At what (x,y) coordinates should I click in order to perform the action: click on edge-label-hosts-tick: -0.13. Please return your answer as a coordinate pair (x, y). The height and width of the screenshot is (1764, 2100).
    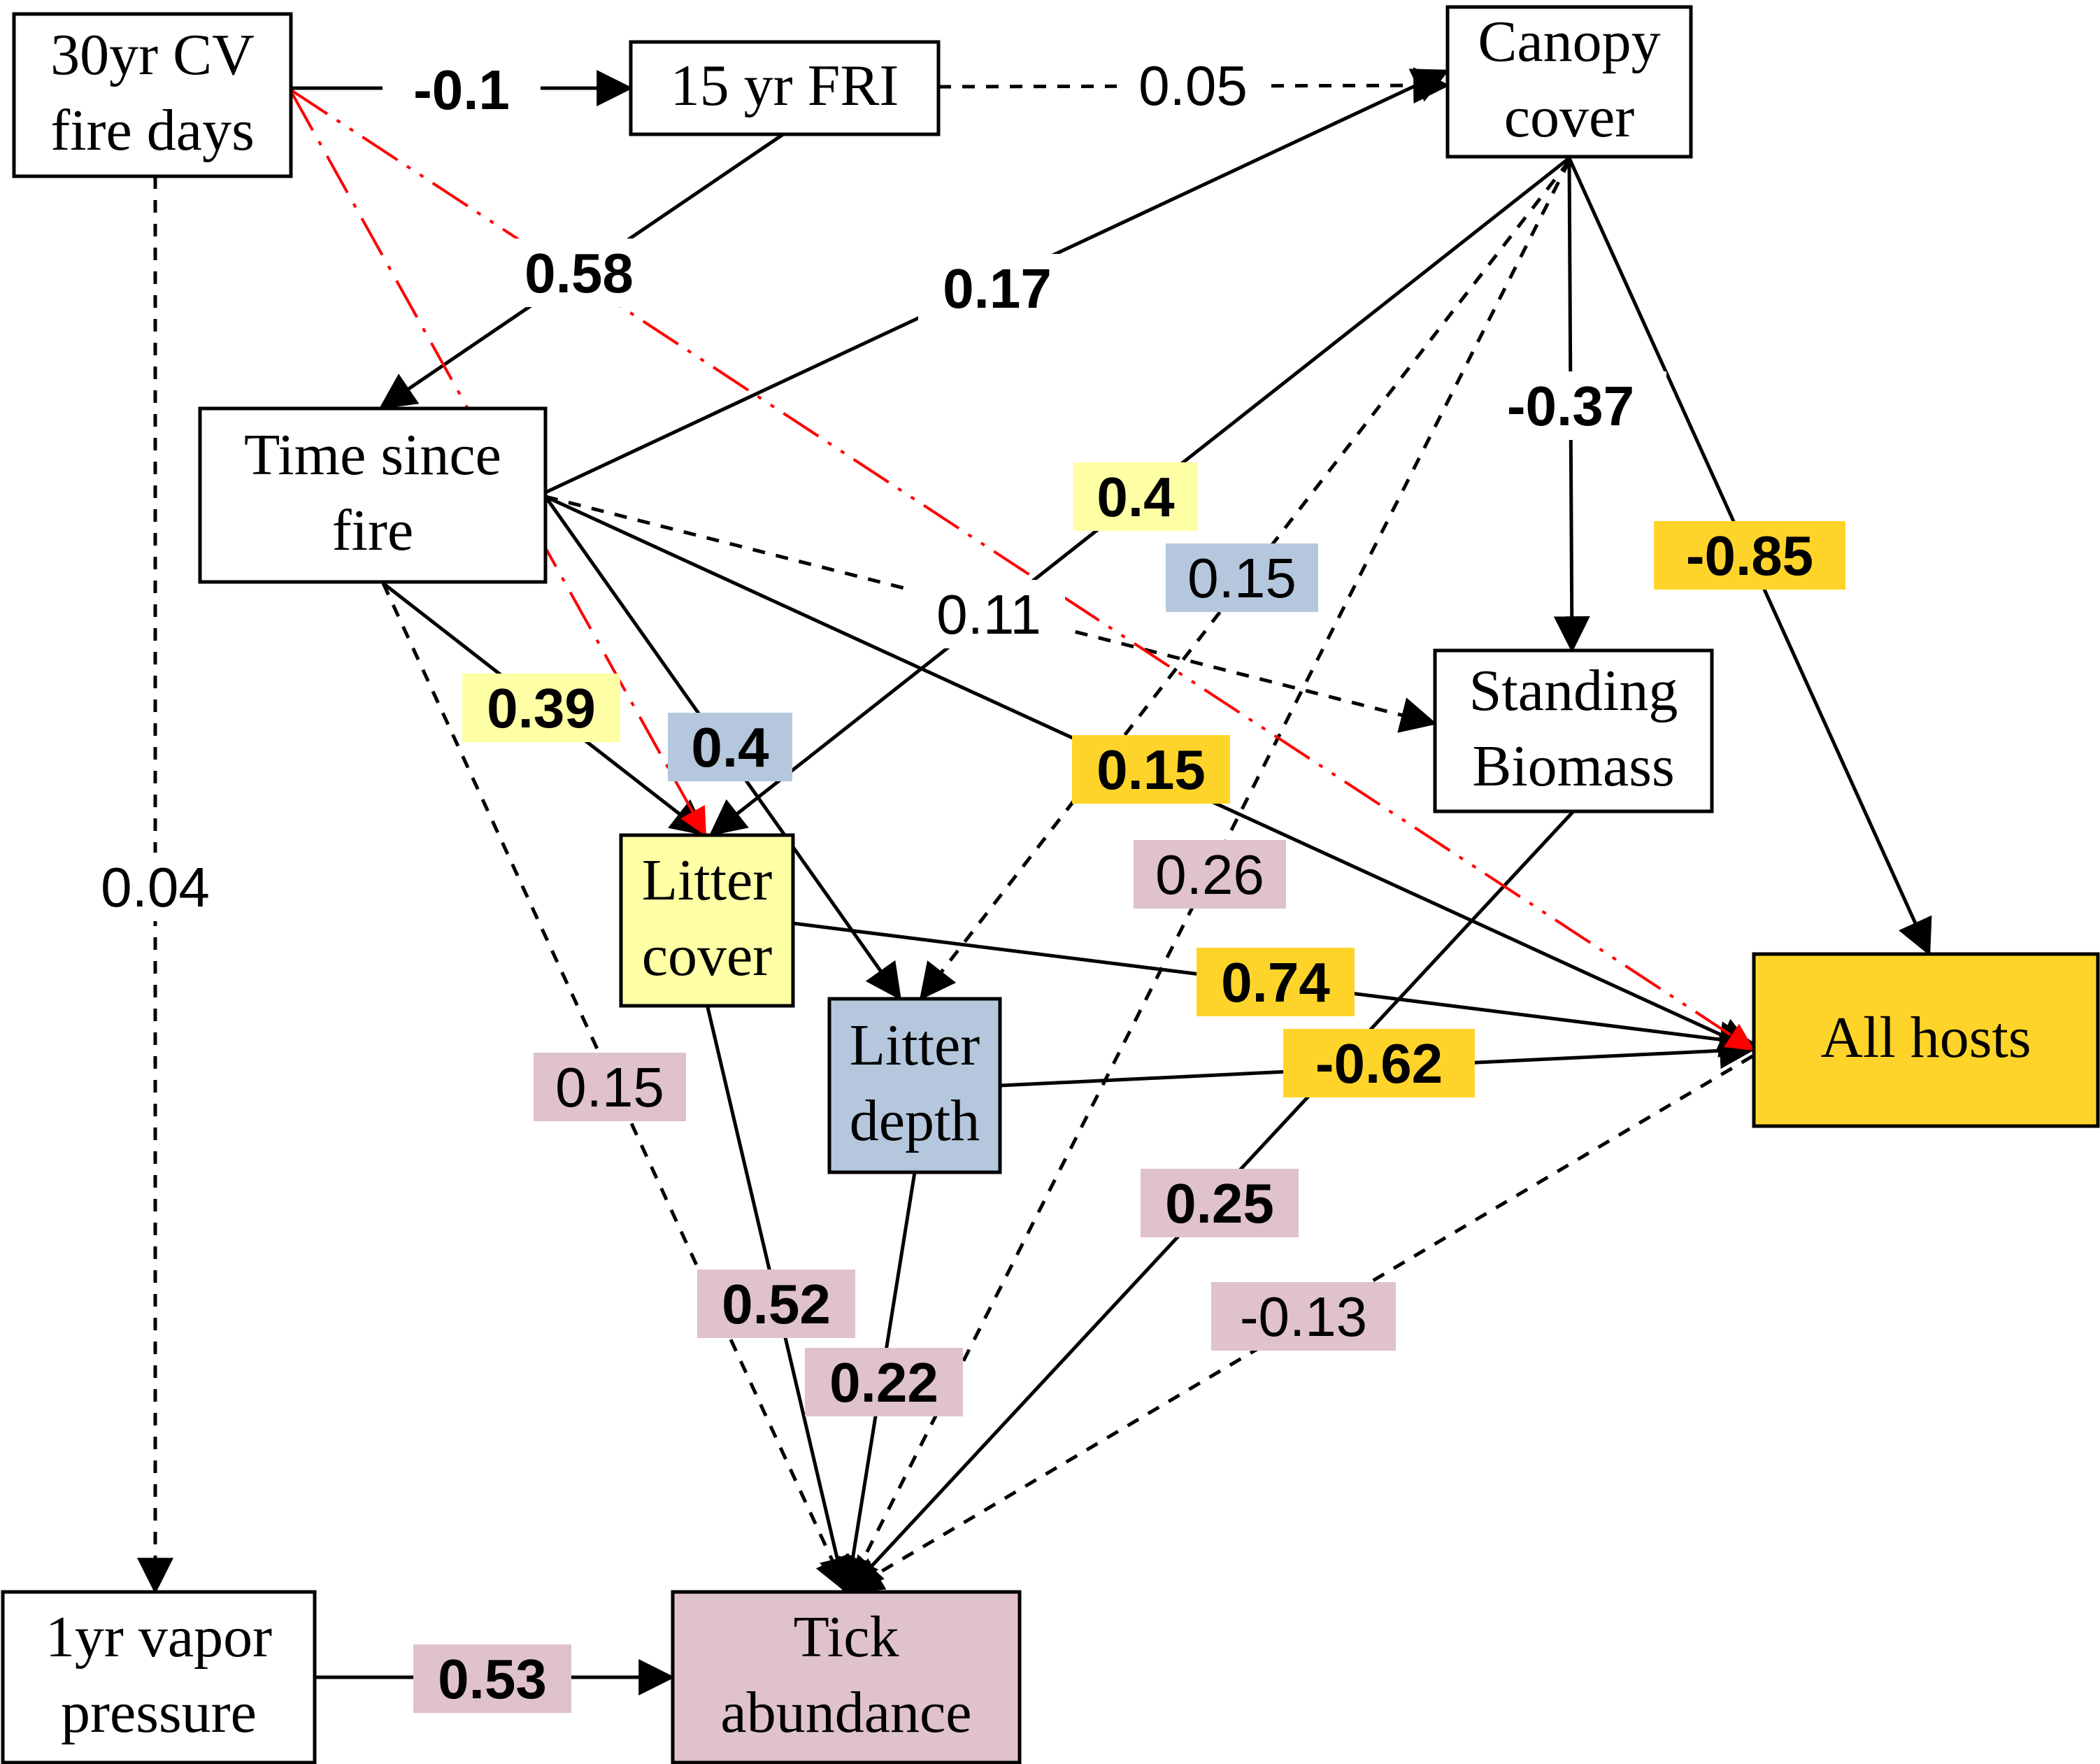
    Looking at the image, I should click on (1303, 1316).